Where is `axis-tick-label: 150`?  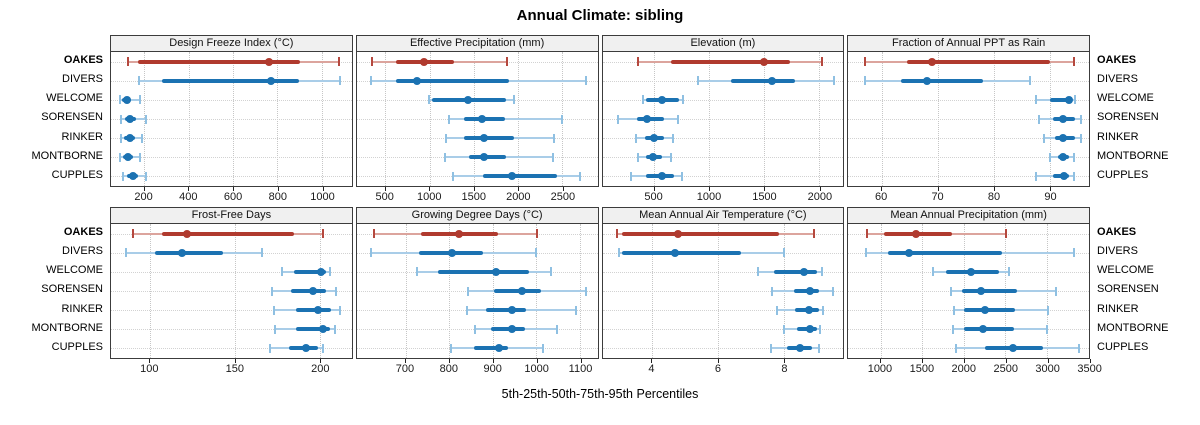 axis-tick-label: 150 is located at coordinates (234, 369).